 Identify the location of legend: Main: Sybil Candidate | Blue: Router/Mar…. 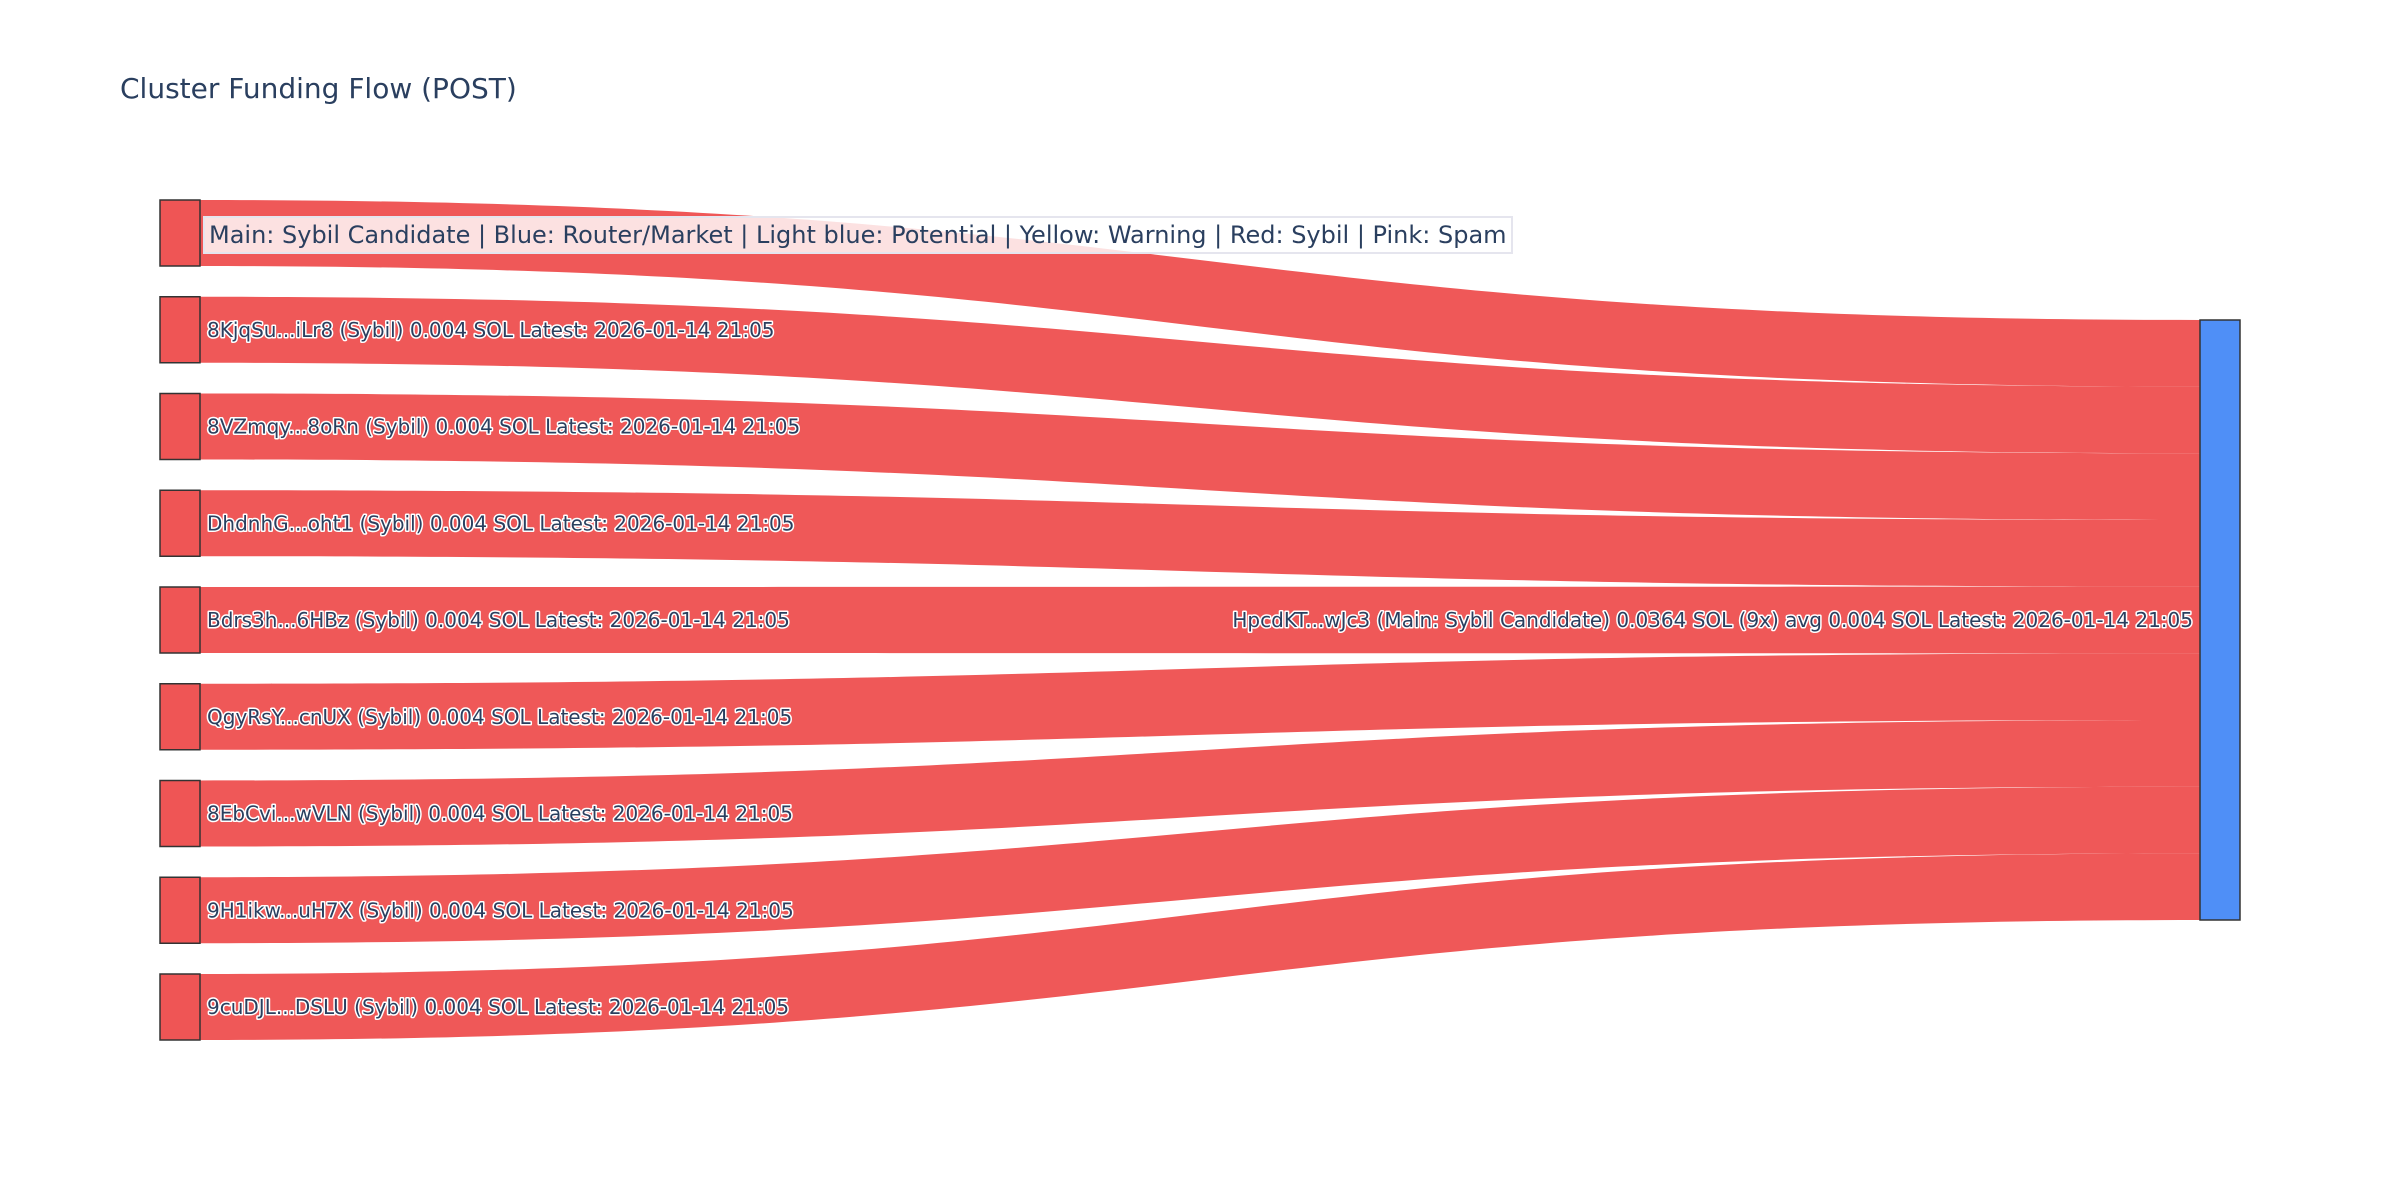
(858, 235).